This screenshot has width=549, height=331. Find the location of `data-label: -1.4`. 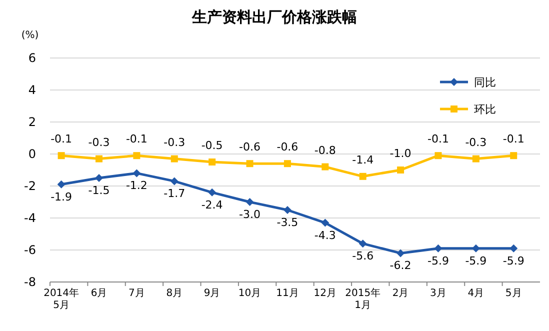

data-label: -1.4 is located at coordinates (363, 159).